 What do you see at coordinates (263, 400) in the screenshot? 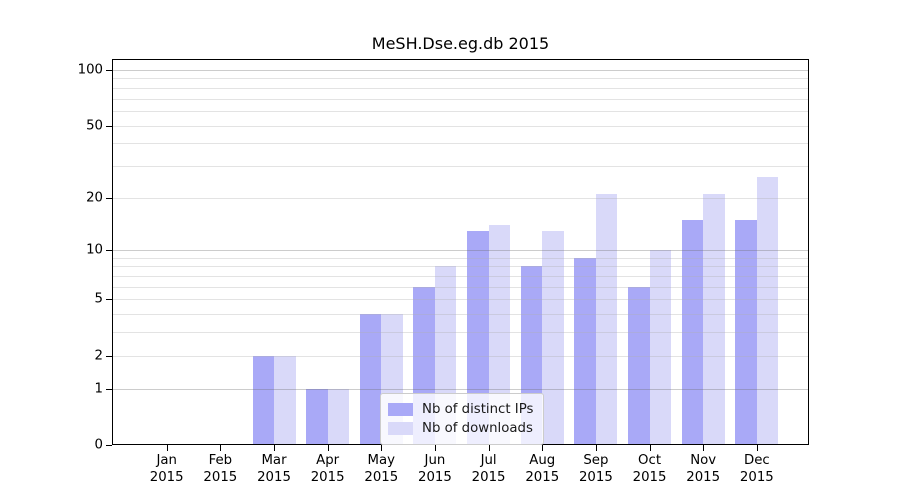
I see `bar-distinct-ips-mar` at bounding box center [263, 400].